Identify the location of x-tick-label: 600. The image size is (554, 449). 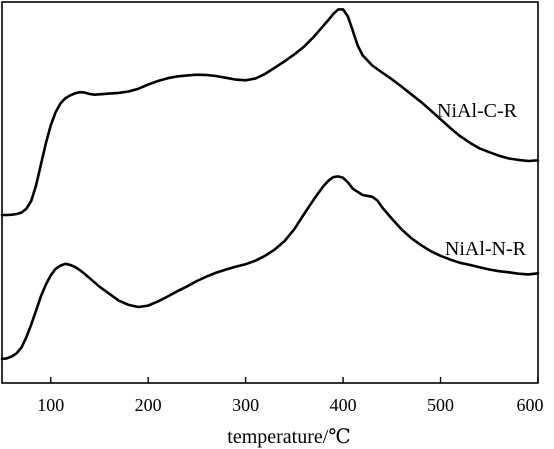
(530, 405).